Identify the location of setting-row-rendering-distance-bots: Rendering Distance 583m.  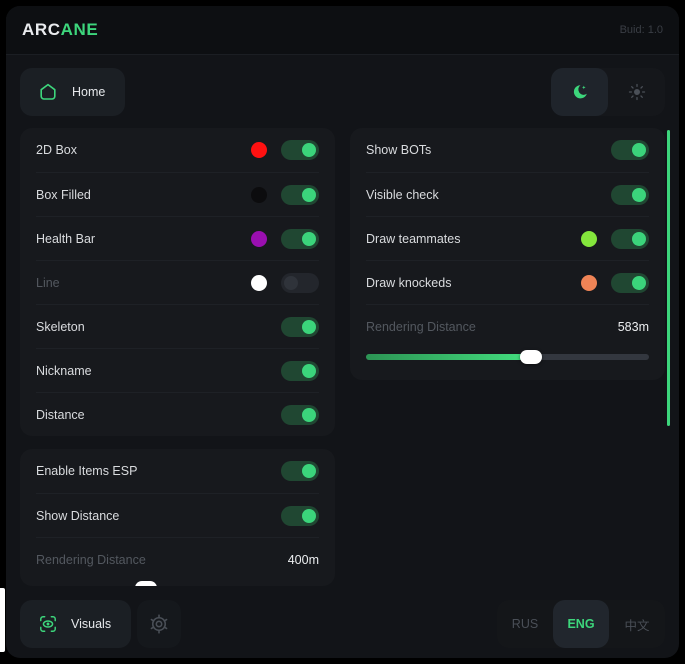
(507, 326).